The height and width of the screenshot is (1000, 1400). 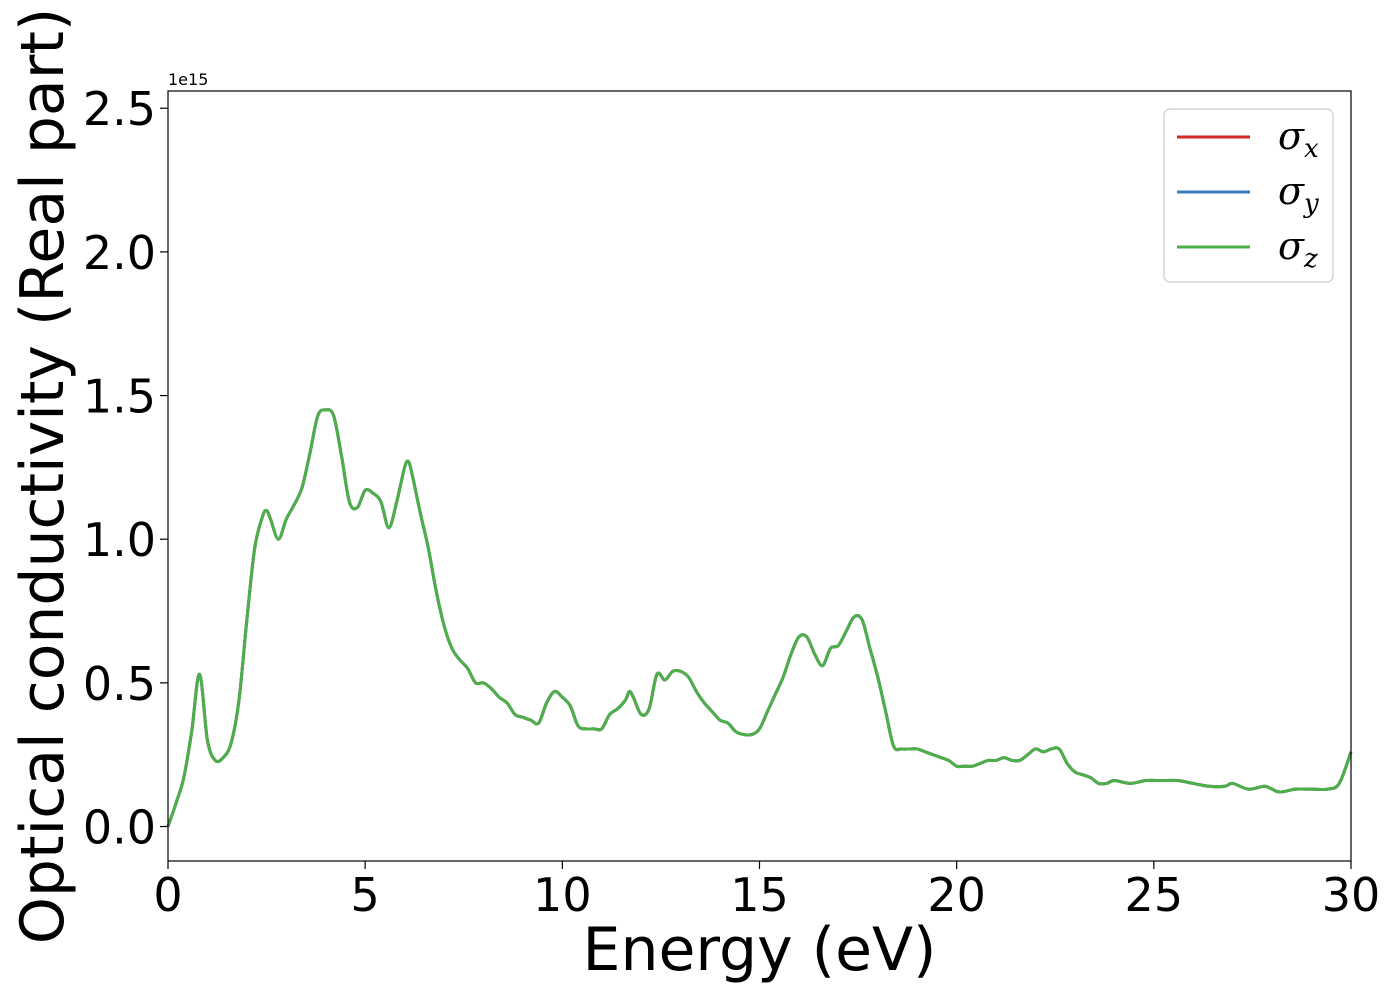 What do you see at coordinates (119, 109) in the screenshot?
I see `y-tick-label: 2.5` at bounding box center [119, 109].